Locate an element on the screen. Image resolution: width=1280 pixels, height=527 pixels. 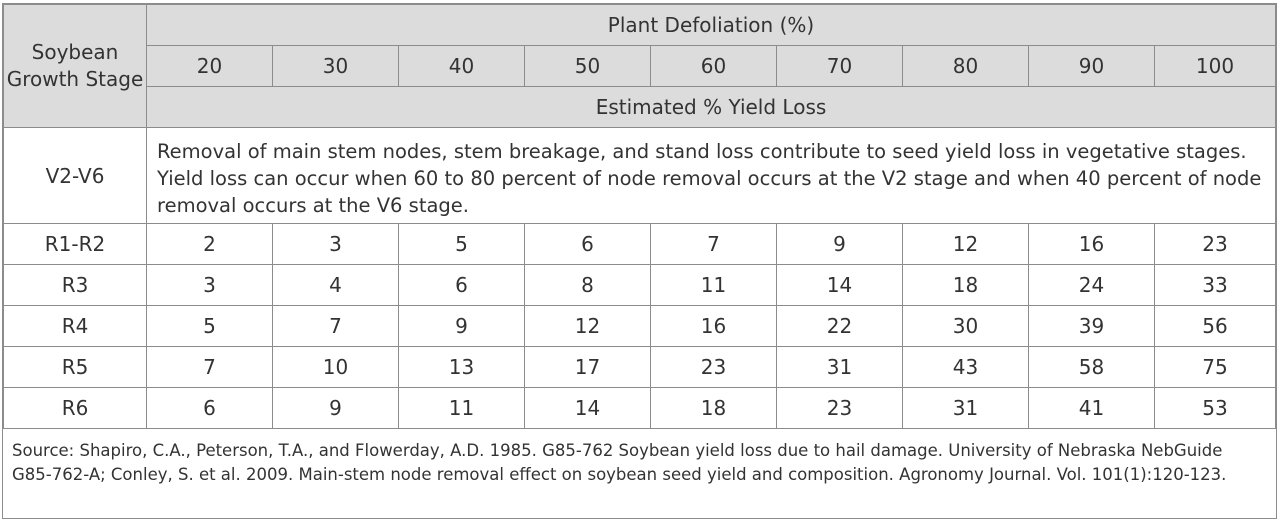
stage-column-header: Soybean Growth Stage is located at coordinates (75, 66).